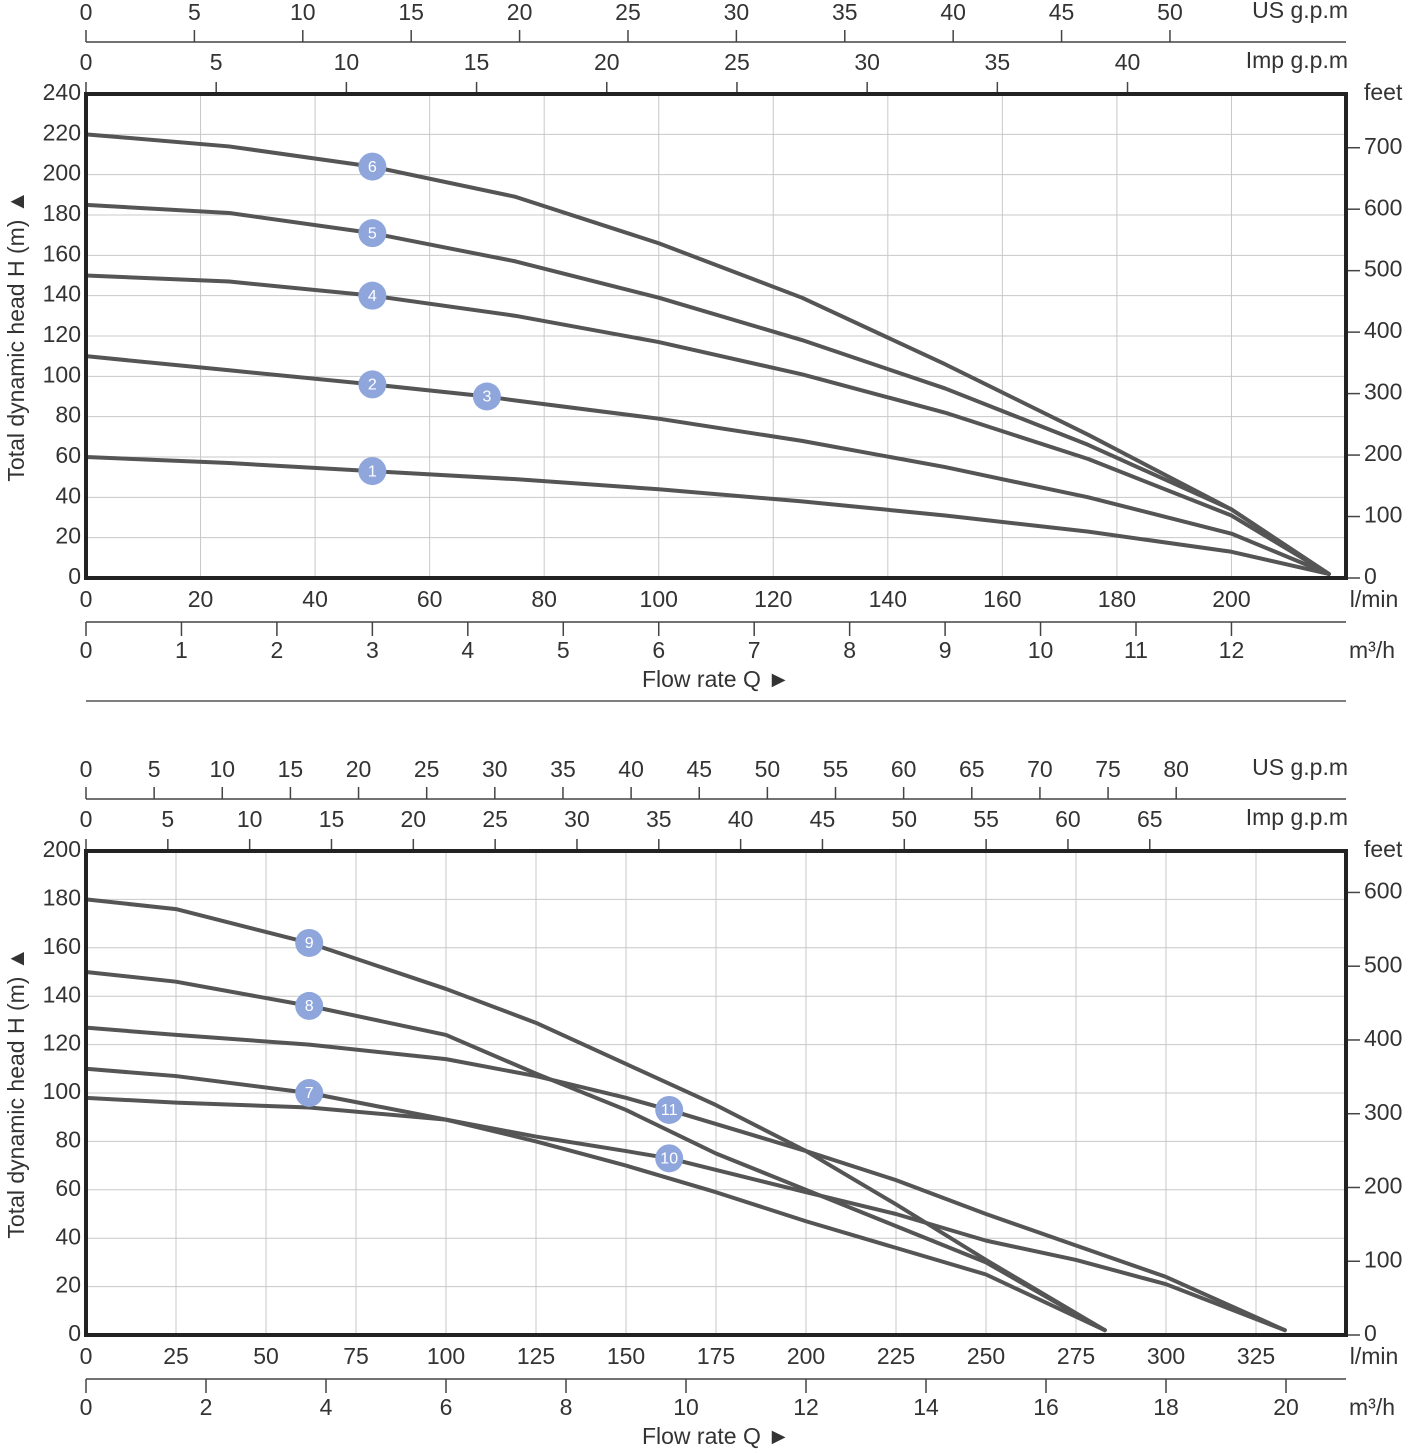 This screenshot has height=1455, width=1417. Describe the element at coordinates (16, 335) in the screenshot. I see `y-axis-title: Total dynamic head H (m) ▲` at that location.